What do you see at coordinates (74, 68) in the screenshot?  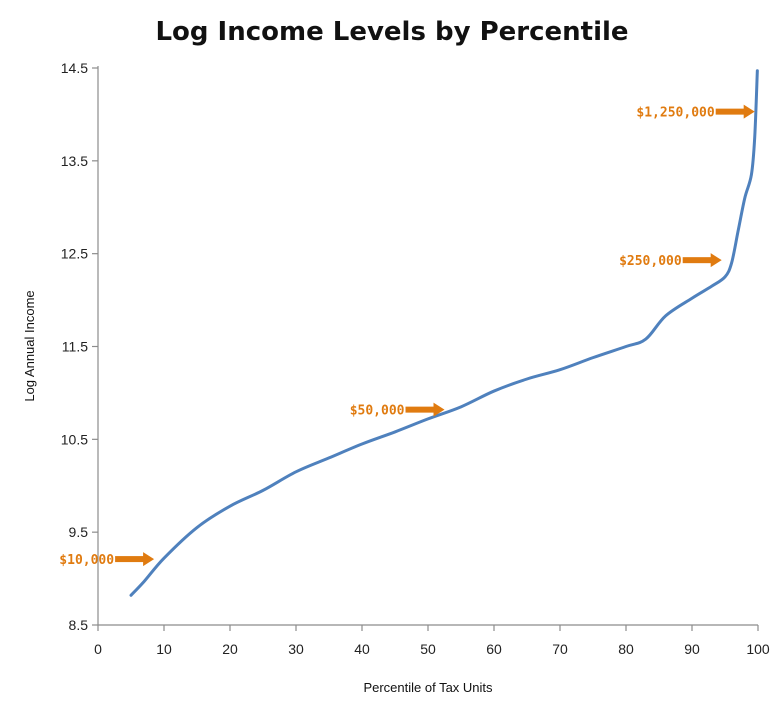 I see `y-tick-label: 14.5` at bounding box center [74, 68].